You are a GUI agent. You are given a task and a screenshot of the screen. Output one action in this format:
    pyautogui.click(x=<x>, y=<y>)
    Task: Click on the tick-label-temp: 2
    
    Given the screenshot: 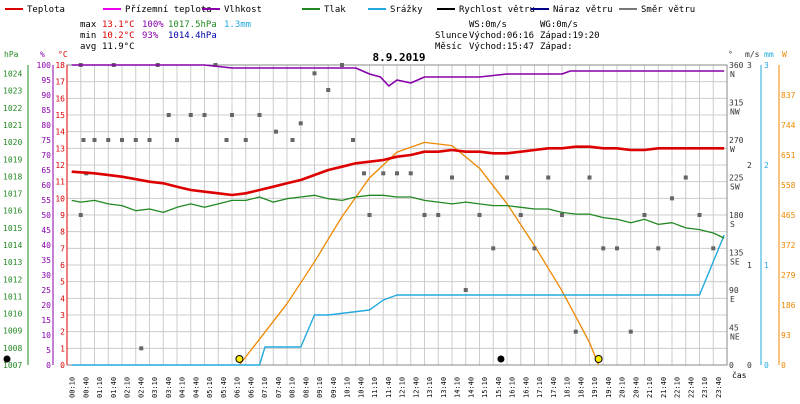 What is the action you would take?
    pyautogui.click(x=62, y=332)
    